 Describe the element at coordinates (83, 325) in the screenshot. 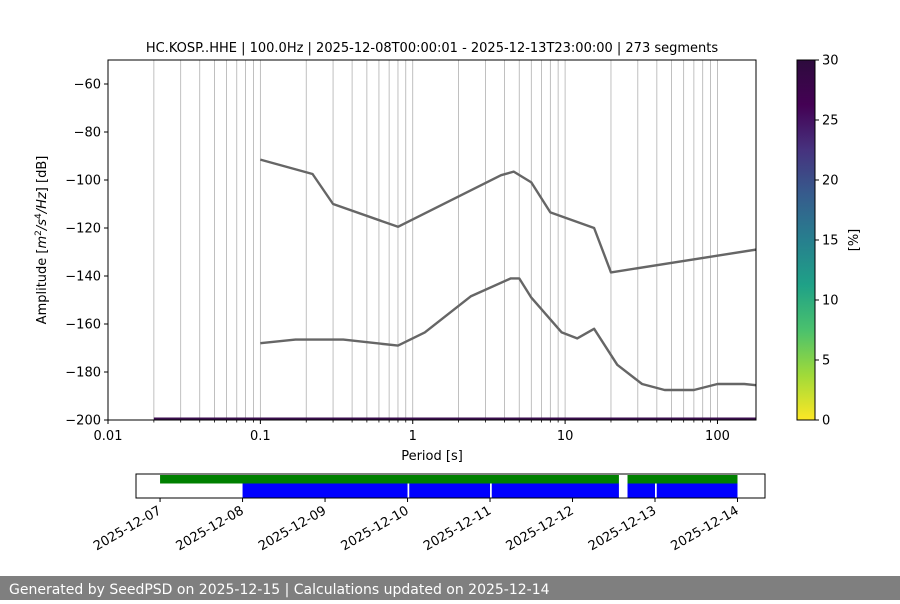

I see `y-tick-label: −160` at that location.